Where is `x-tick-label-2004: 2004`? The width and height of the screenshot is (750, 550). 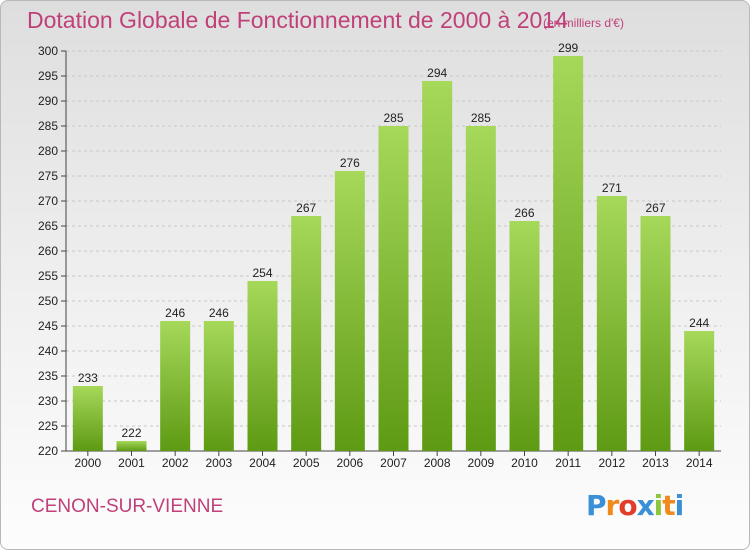 x-tick-label-2004: 2004 is located at coordinates (262, 463).